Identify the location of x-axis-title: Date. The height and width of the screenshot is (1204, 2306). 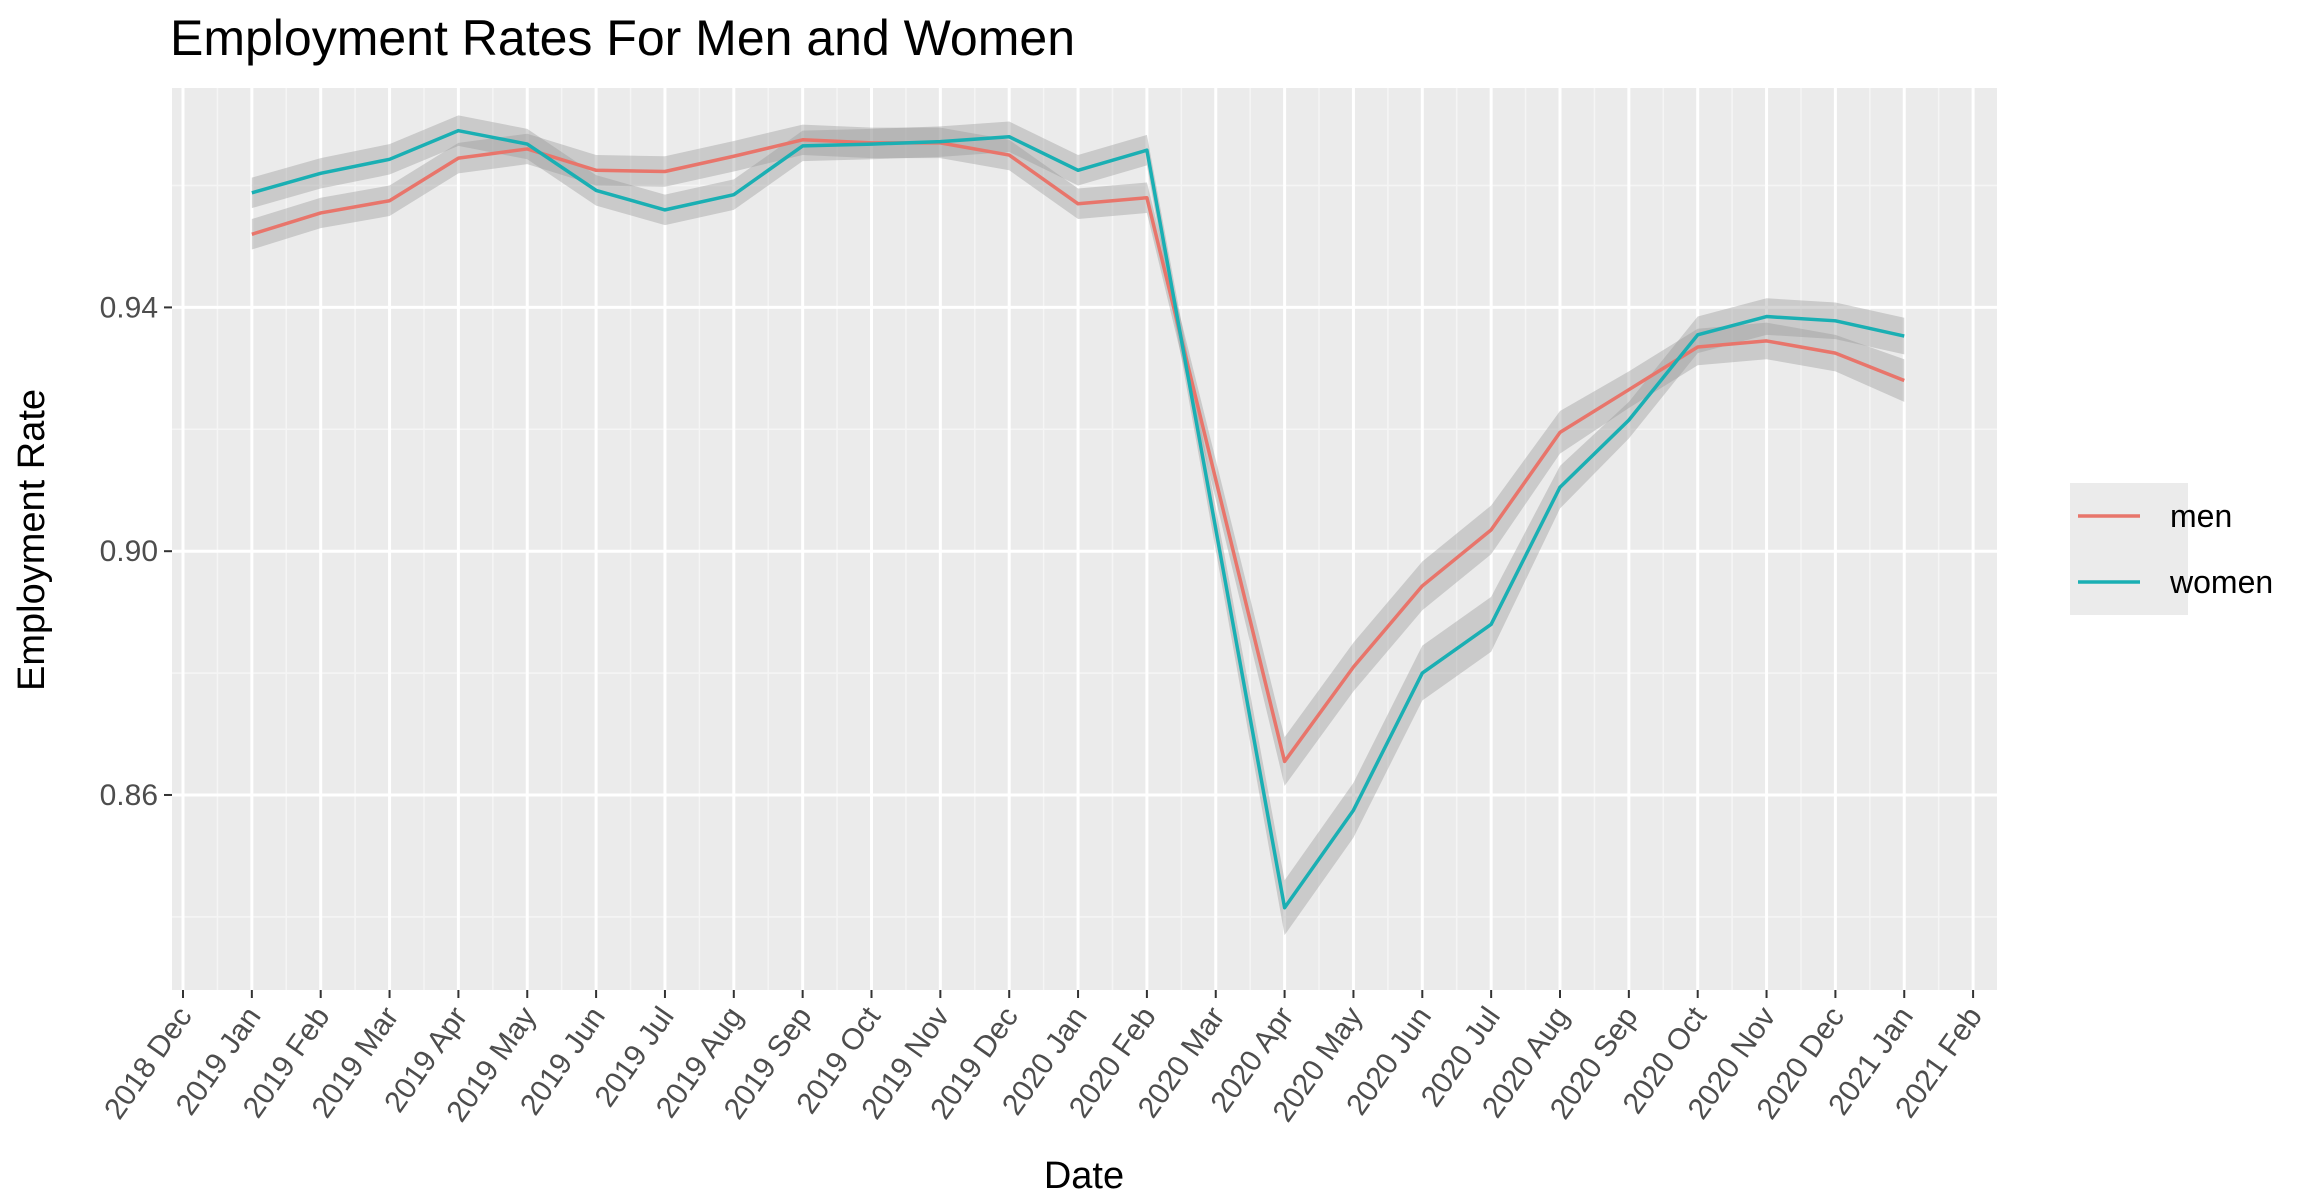
(1084, 1176).